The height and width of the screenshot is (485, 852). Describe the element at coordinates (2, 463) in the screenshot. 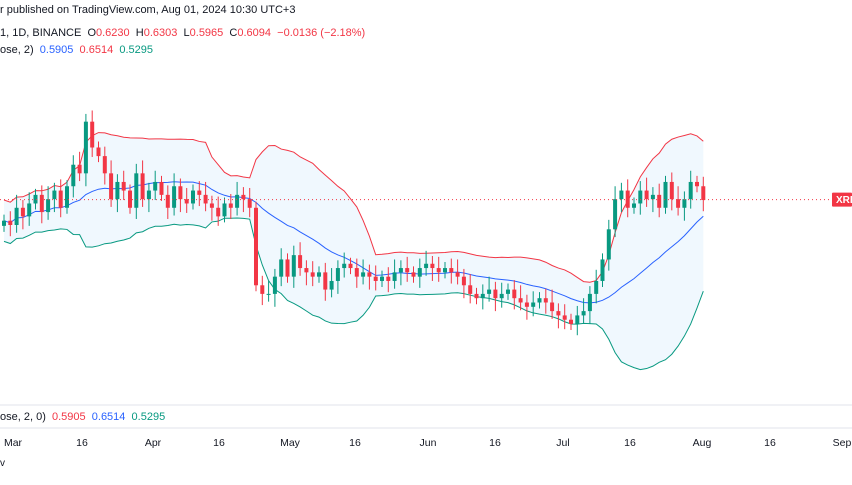

I see `footer-fragment: v` at that location.